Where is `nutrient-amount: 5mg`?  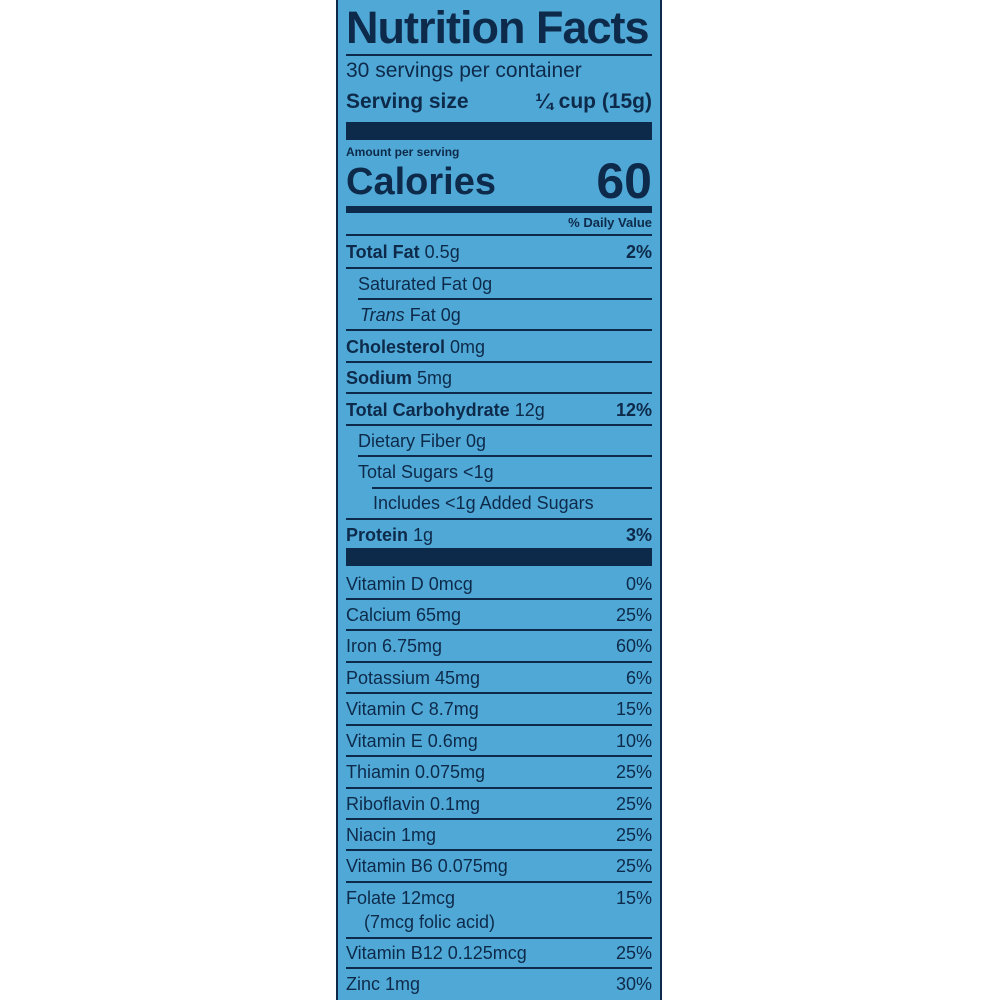 nutrient-amount: 5mg is located at coordinates (432, 378).